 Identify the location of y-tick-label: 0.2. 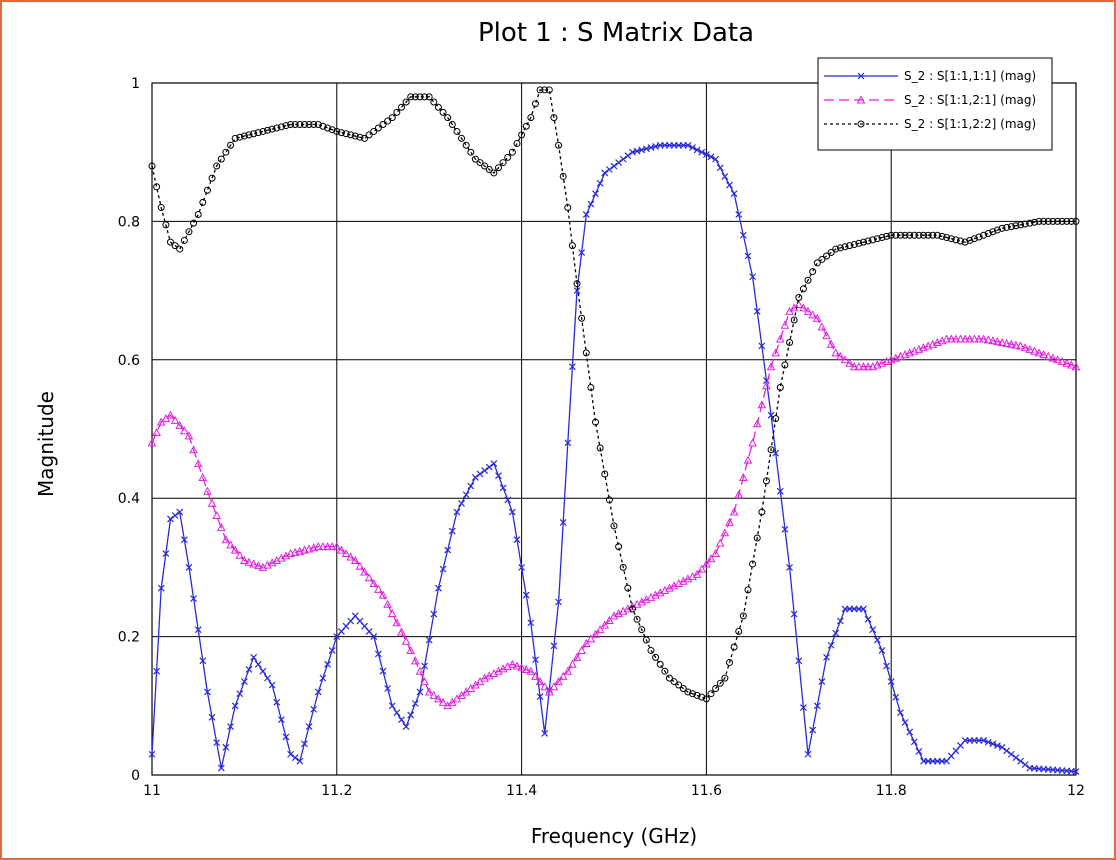
(129, 638).